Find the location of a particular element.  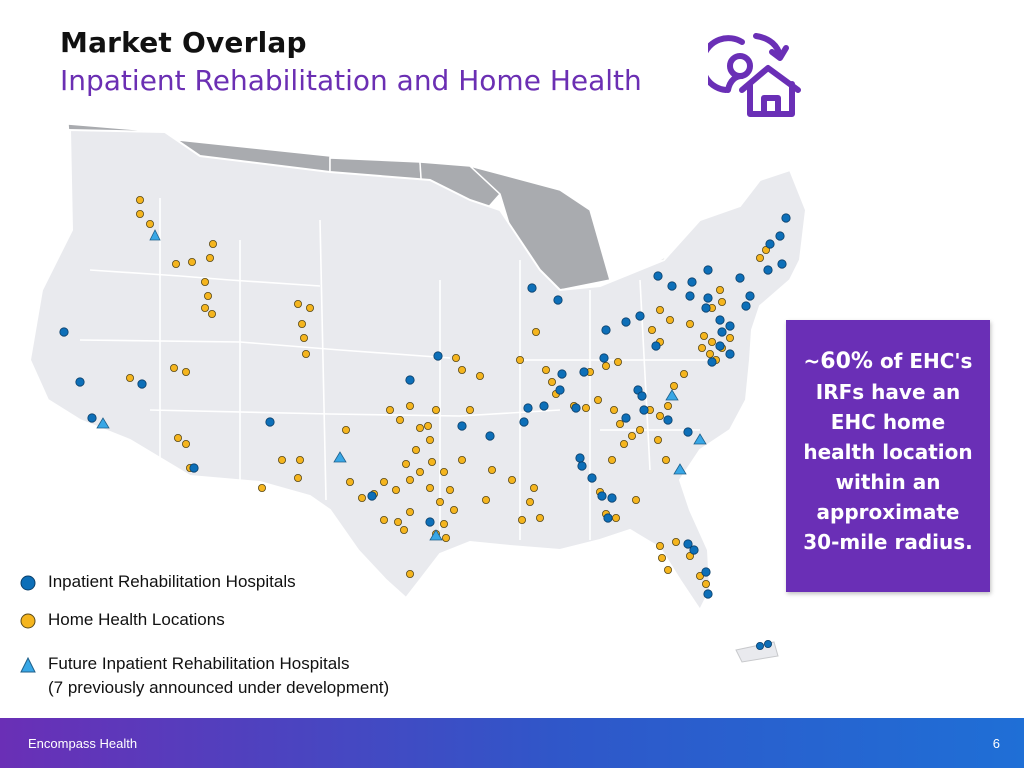

callout-prefix: ~ is located at coordinates (812, 361).